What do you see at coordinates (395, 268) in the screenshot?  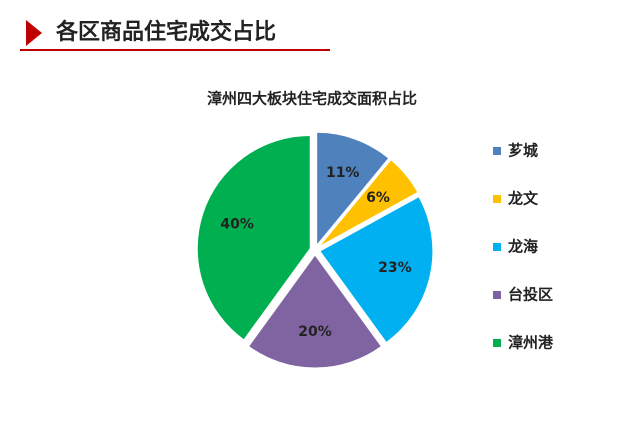 I see `data-label: 23%` at bounding box center [395, 268].